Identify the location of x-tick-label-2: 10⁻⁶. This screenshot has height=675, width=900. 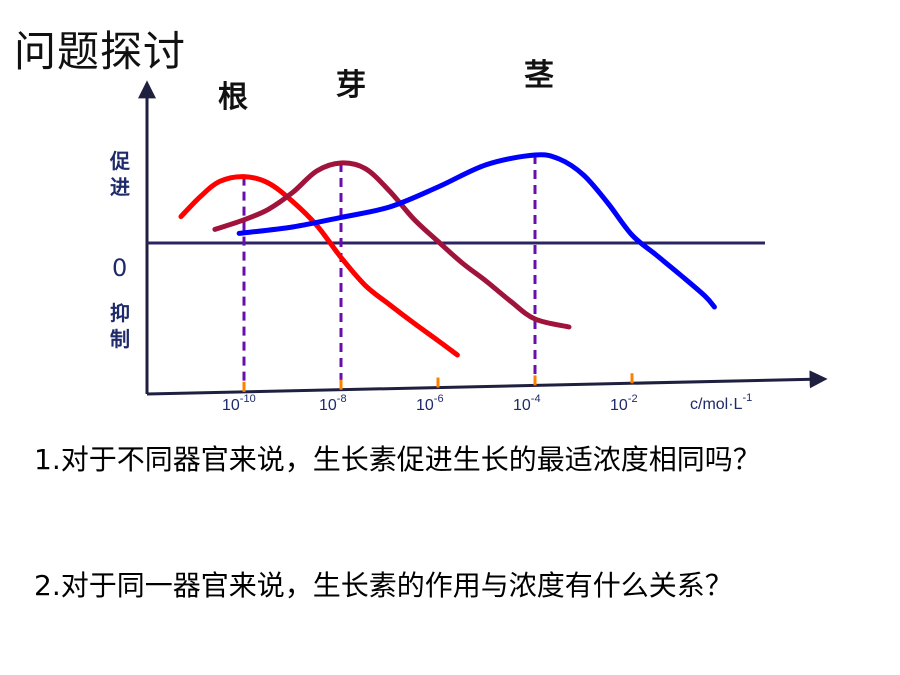
(430, 403).